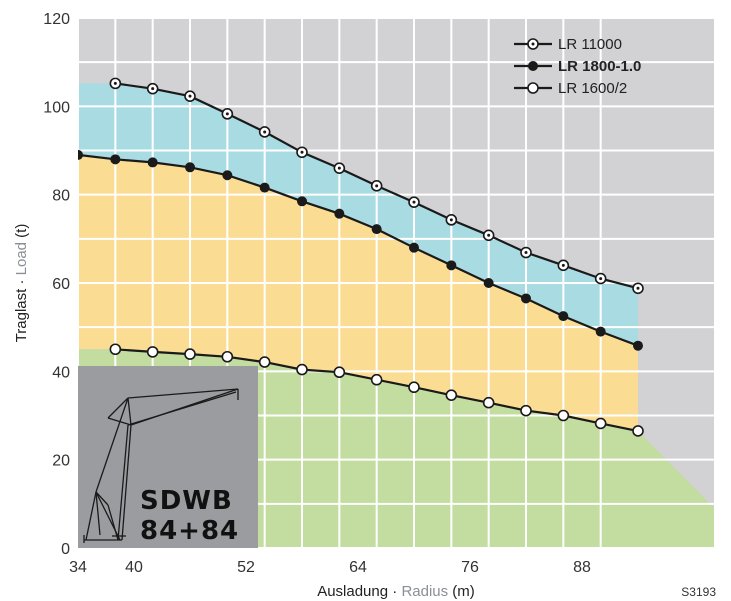  Describe the element at coordinates (78, 567) in the screenshot. I see `x-tick-label: 34` at that location.